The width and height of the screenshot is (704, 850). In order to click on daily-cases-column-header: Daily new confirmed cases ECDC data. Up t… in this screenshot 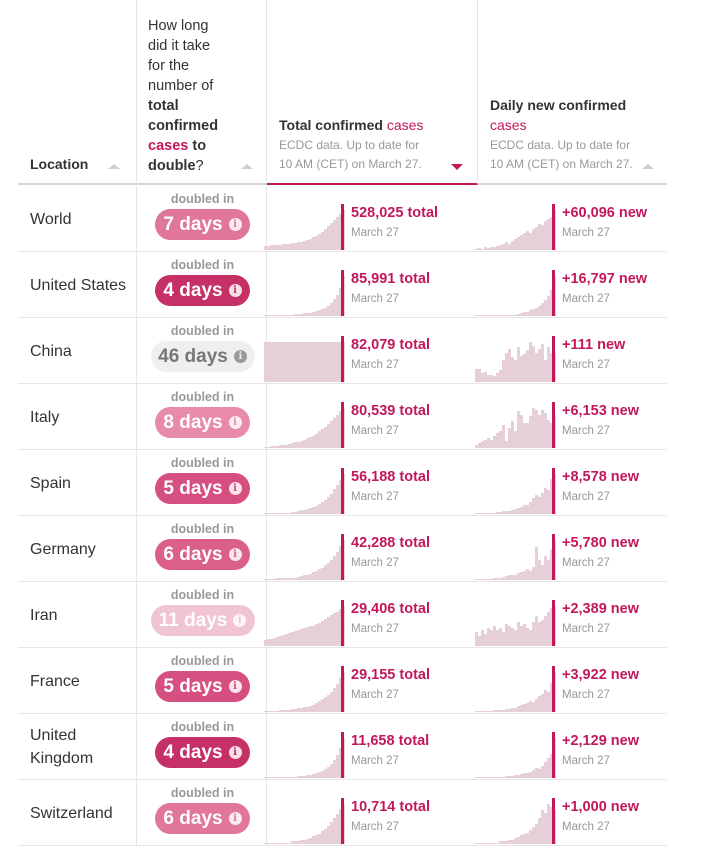, I will do `click(572, 92)`.